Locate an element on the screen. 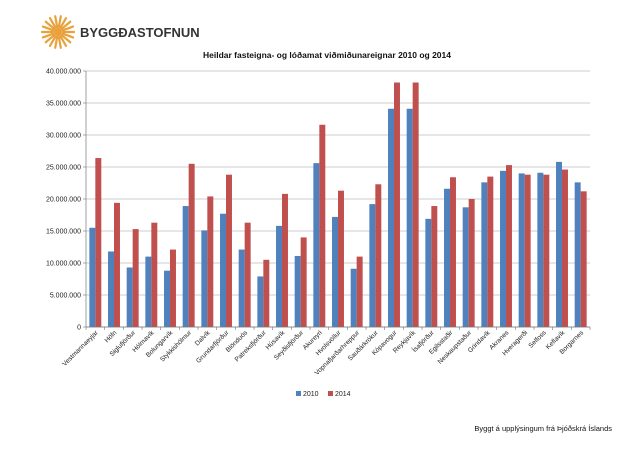 This screenshot has height=453, width=640. y-tick-label: 5.000.000 is located at coordinates (65, 296).